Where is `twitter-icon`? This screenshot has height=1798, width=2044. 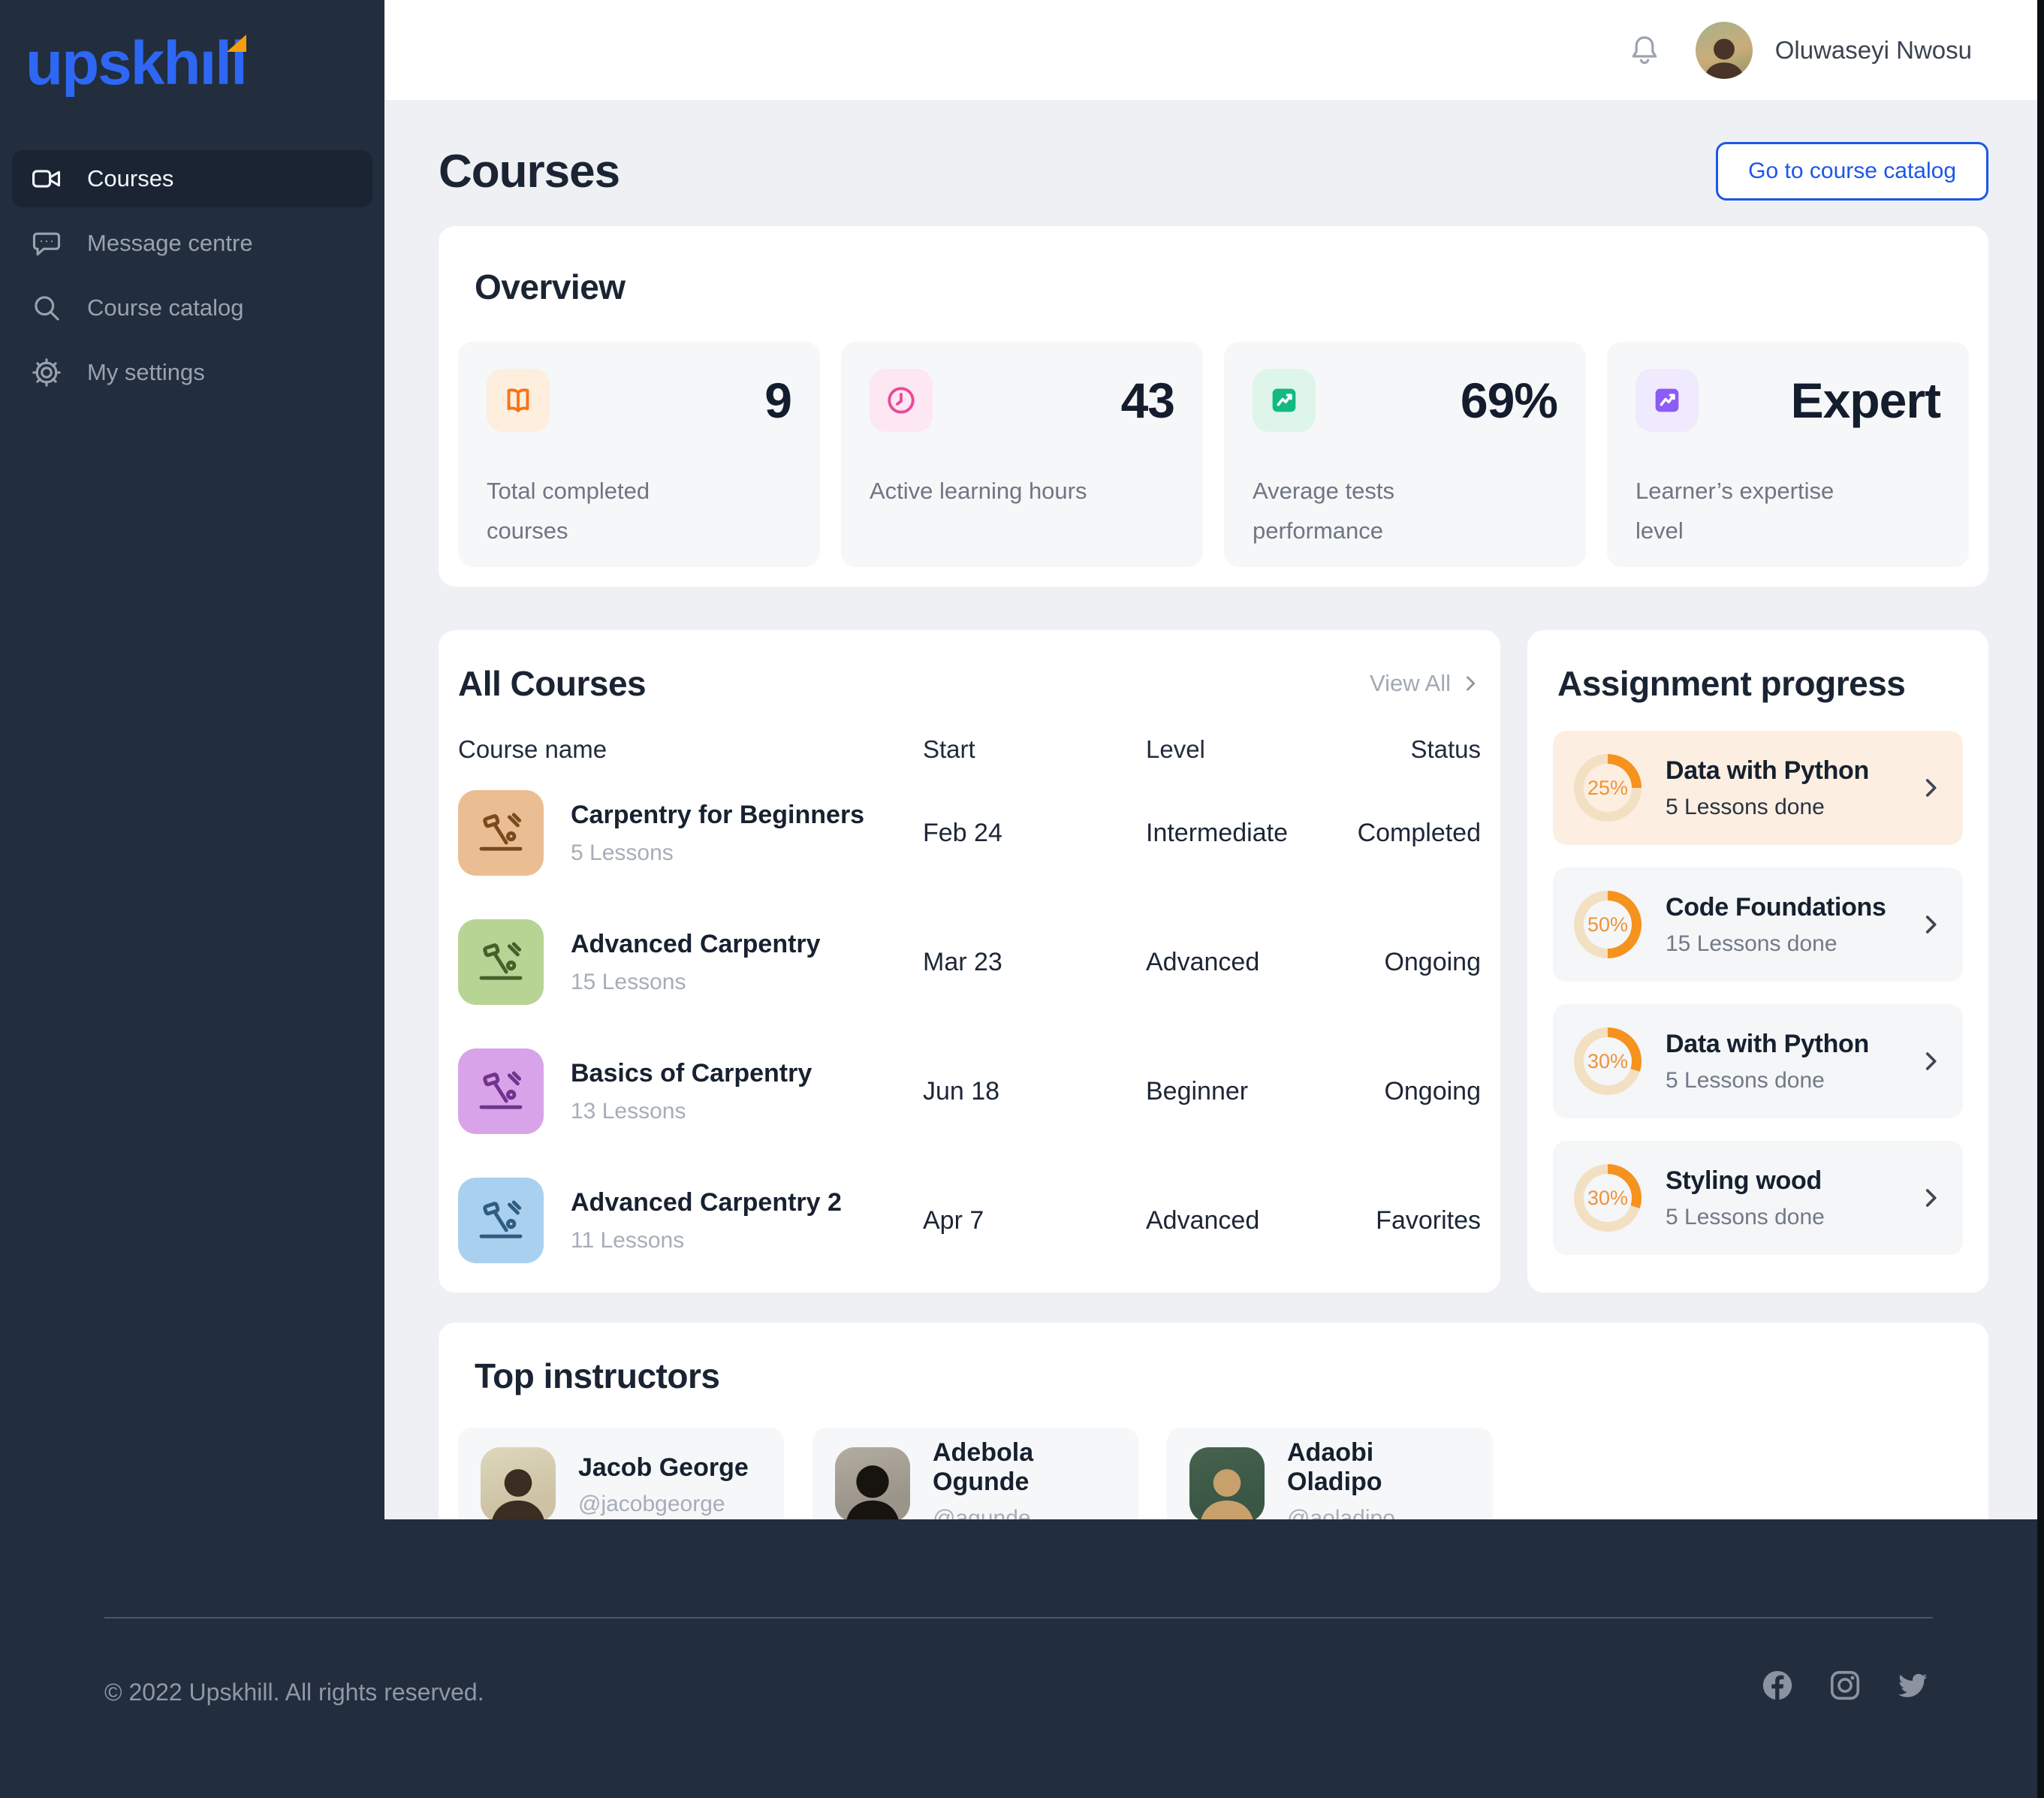
twitter-icon is located at coordinates (1912, 1686).